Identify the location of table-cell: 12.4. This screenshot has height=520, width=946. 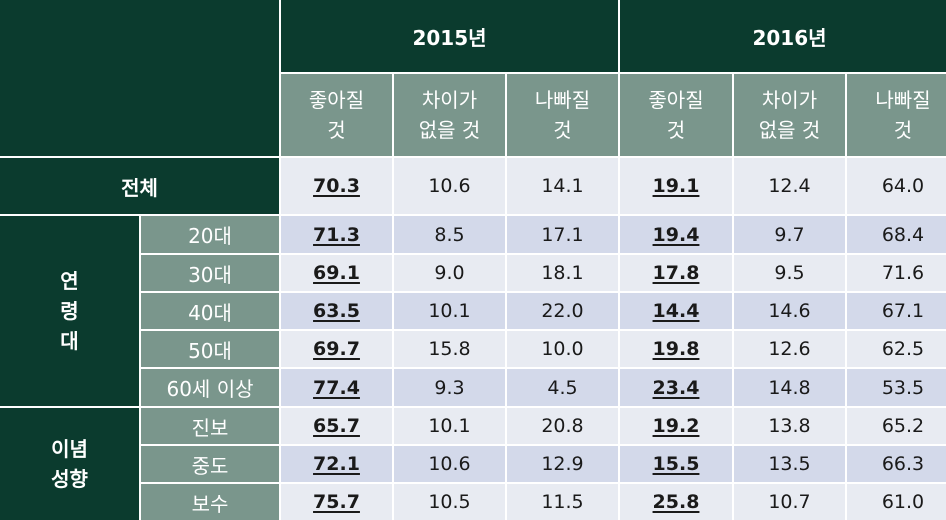
(789, 186).